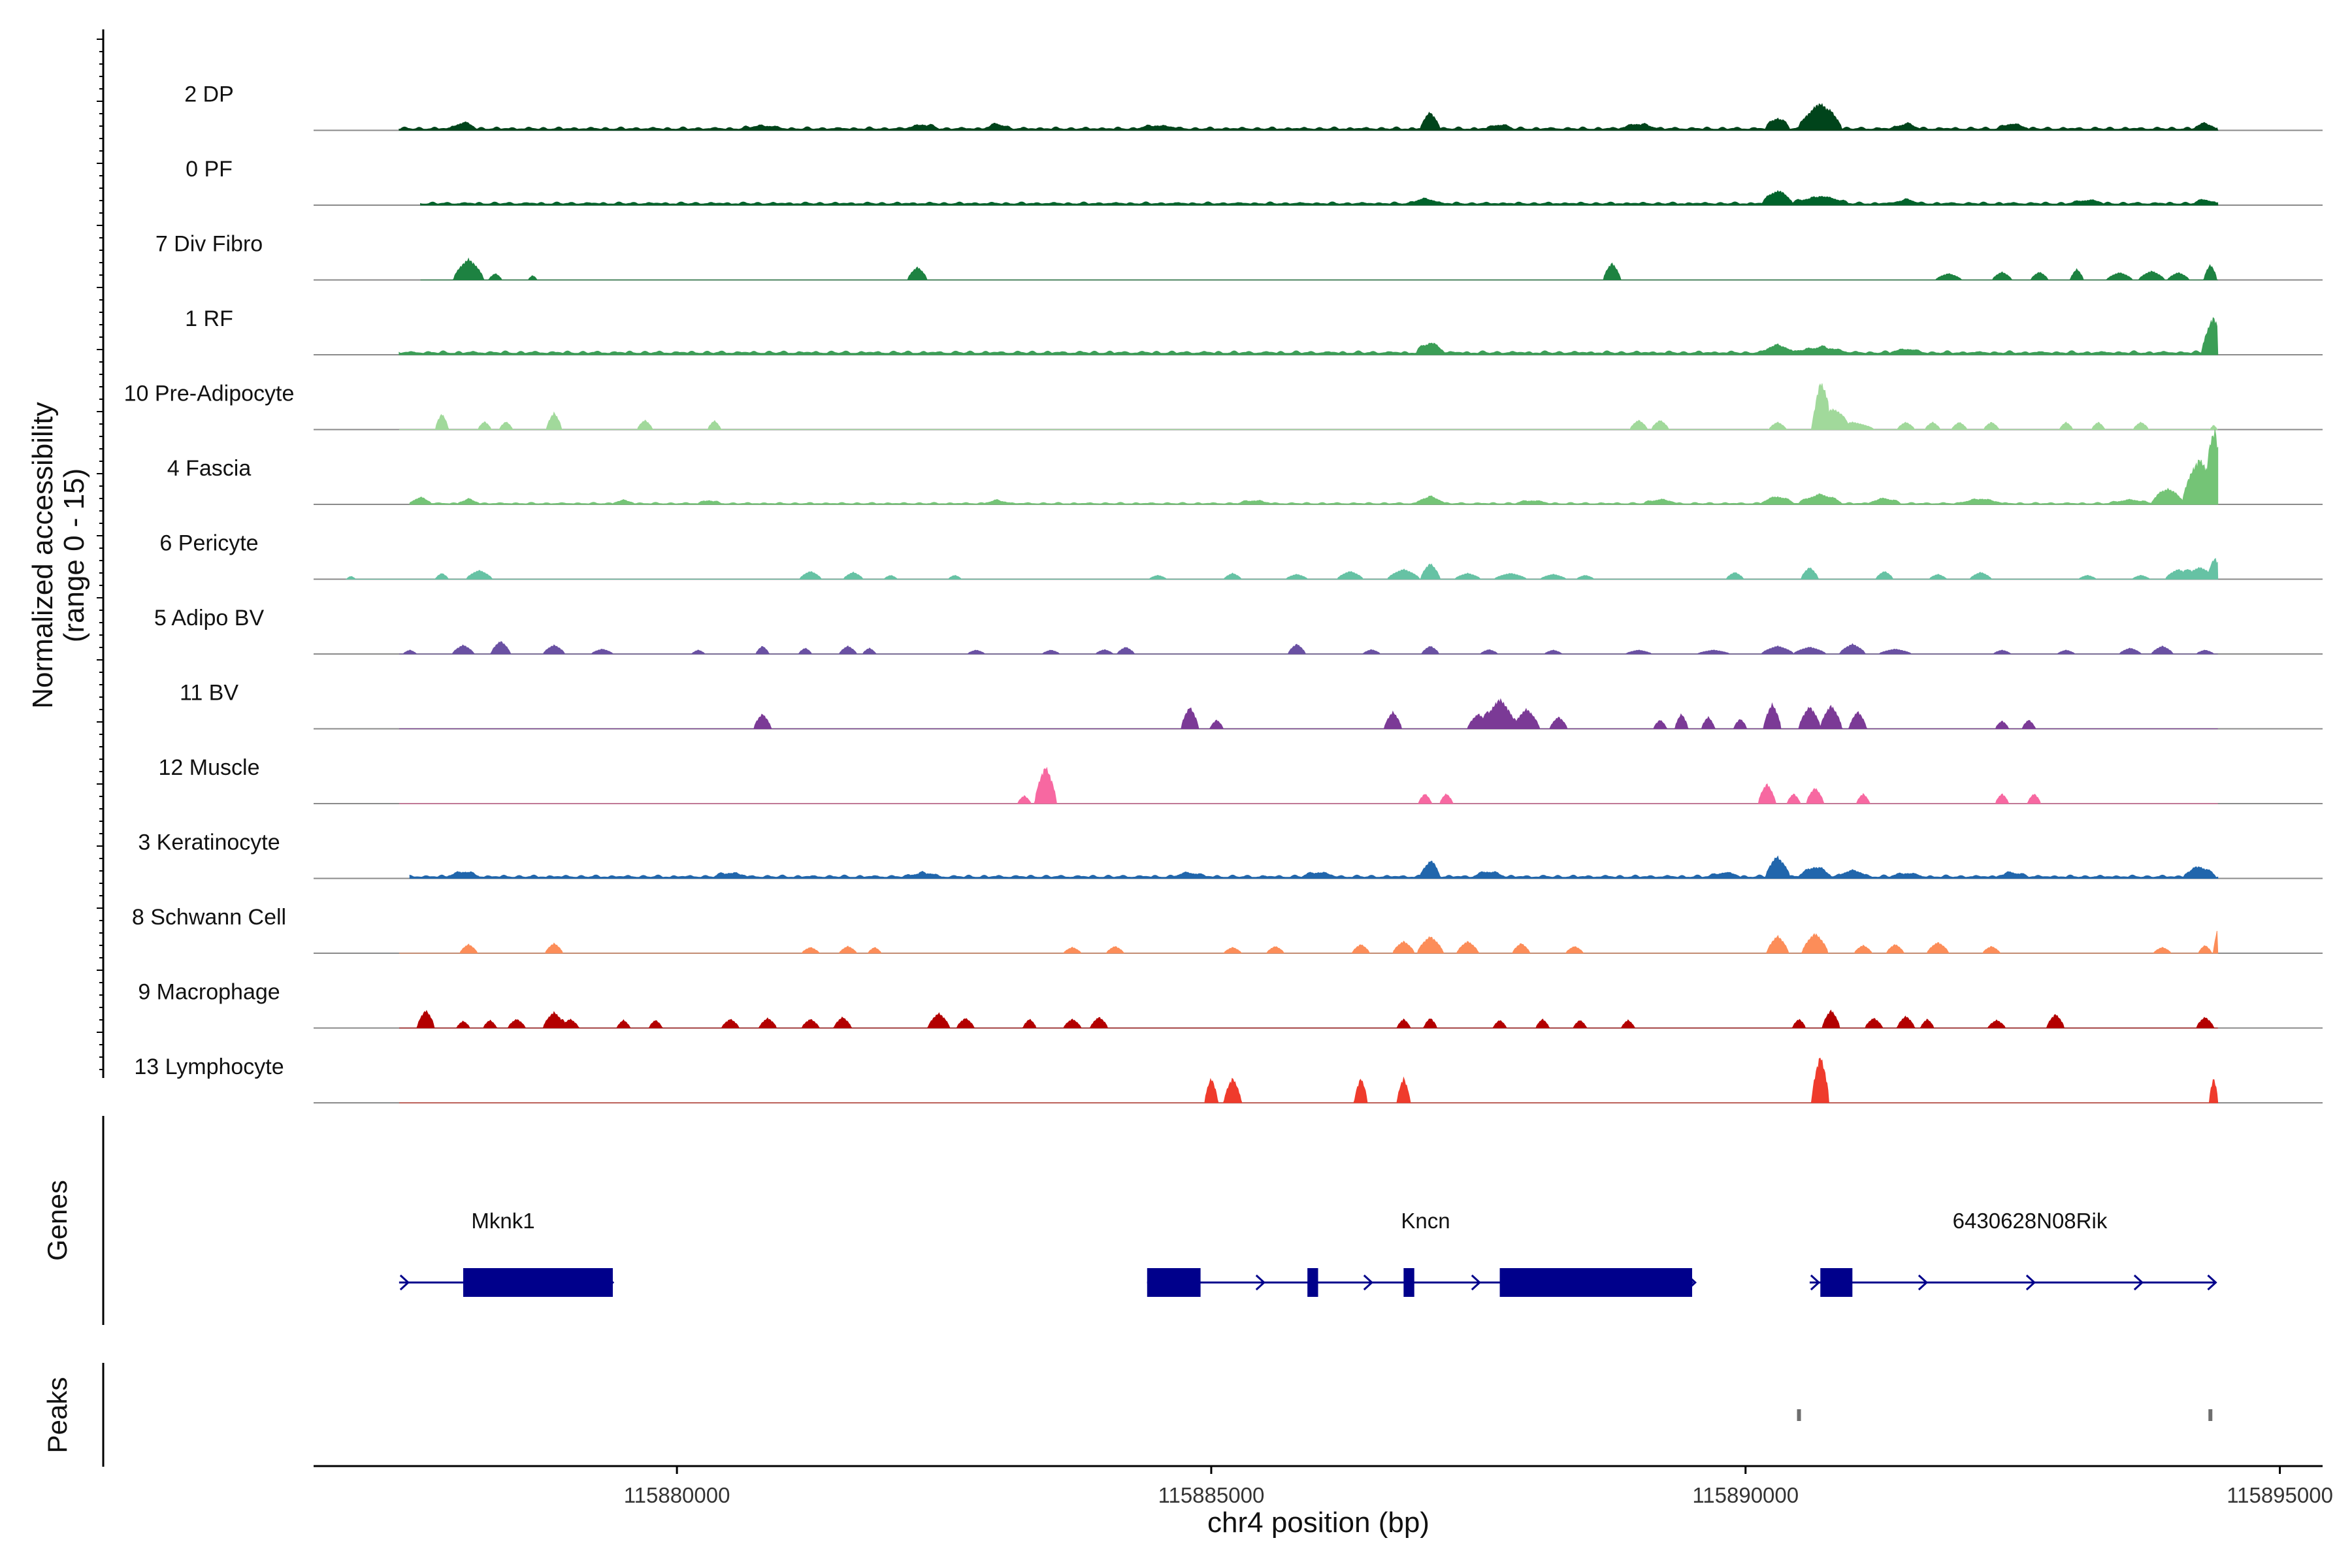 The height and width of the screenshot is (1568, 2352). What do you see at coordinates (43, 555) in the screenshot?
I see `y-axis-title-line1: Normalized accessibility` at bounding box center [43, 555].